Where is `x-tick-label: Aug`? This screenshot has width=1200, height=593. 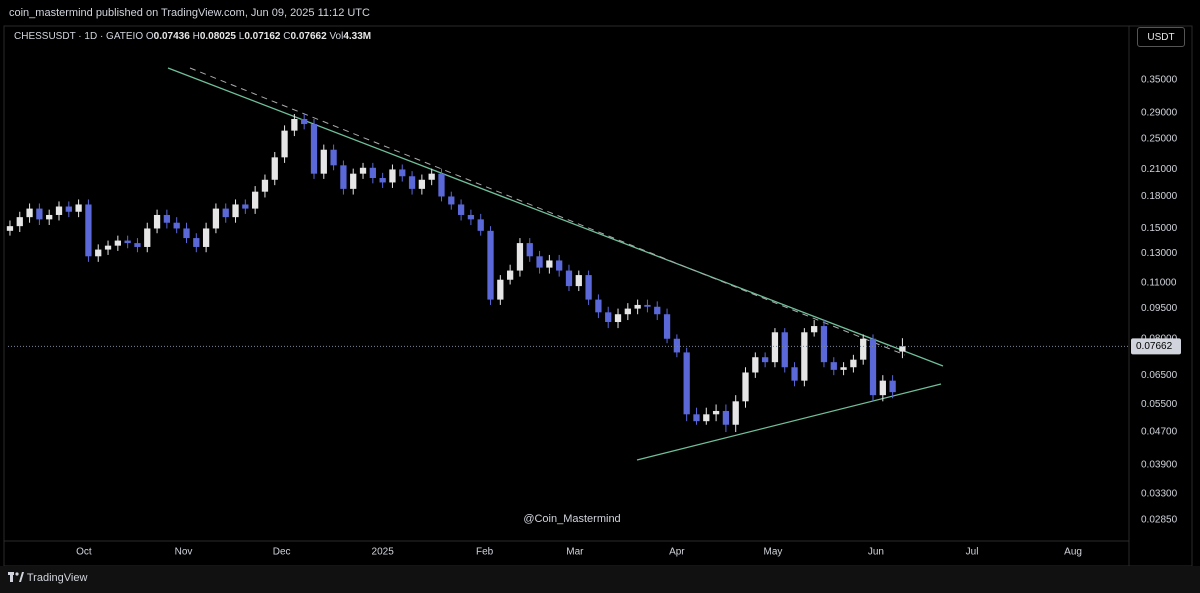 x-tick-label: Aug is located at coordinates (1073, 552).